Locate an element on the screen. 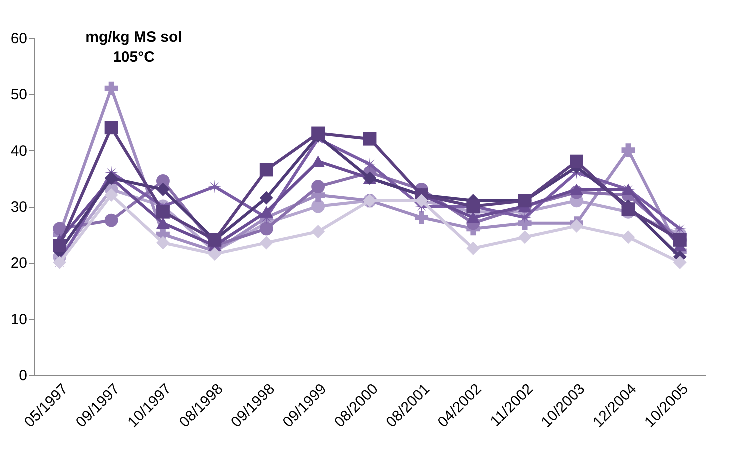  text: mg/kg MS sol is located at coordinates (134, 37).